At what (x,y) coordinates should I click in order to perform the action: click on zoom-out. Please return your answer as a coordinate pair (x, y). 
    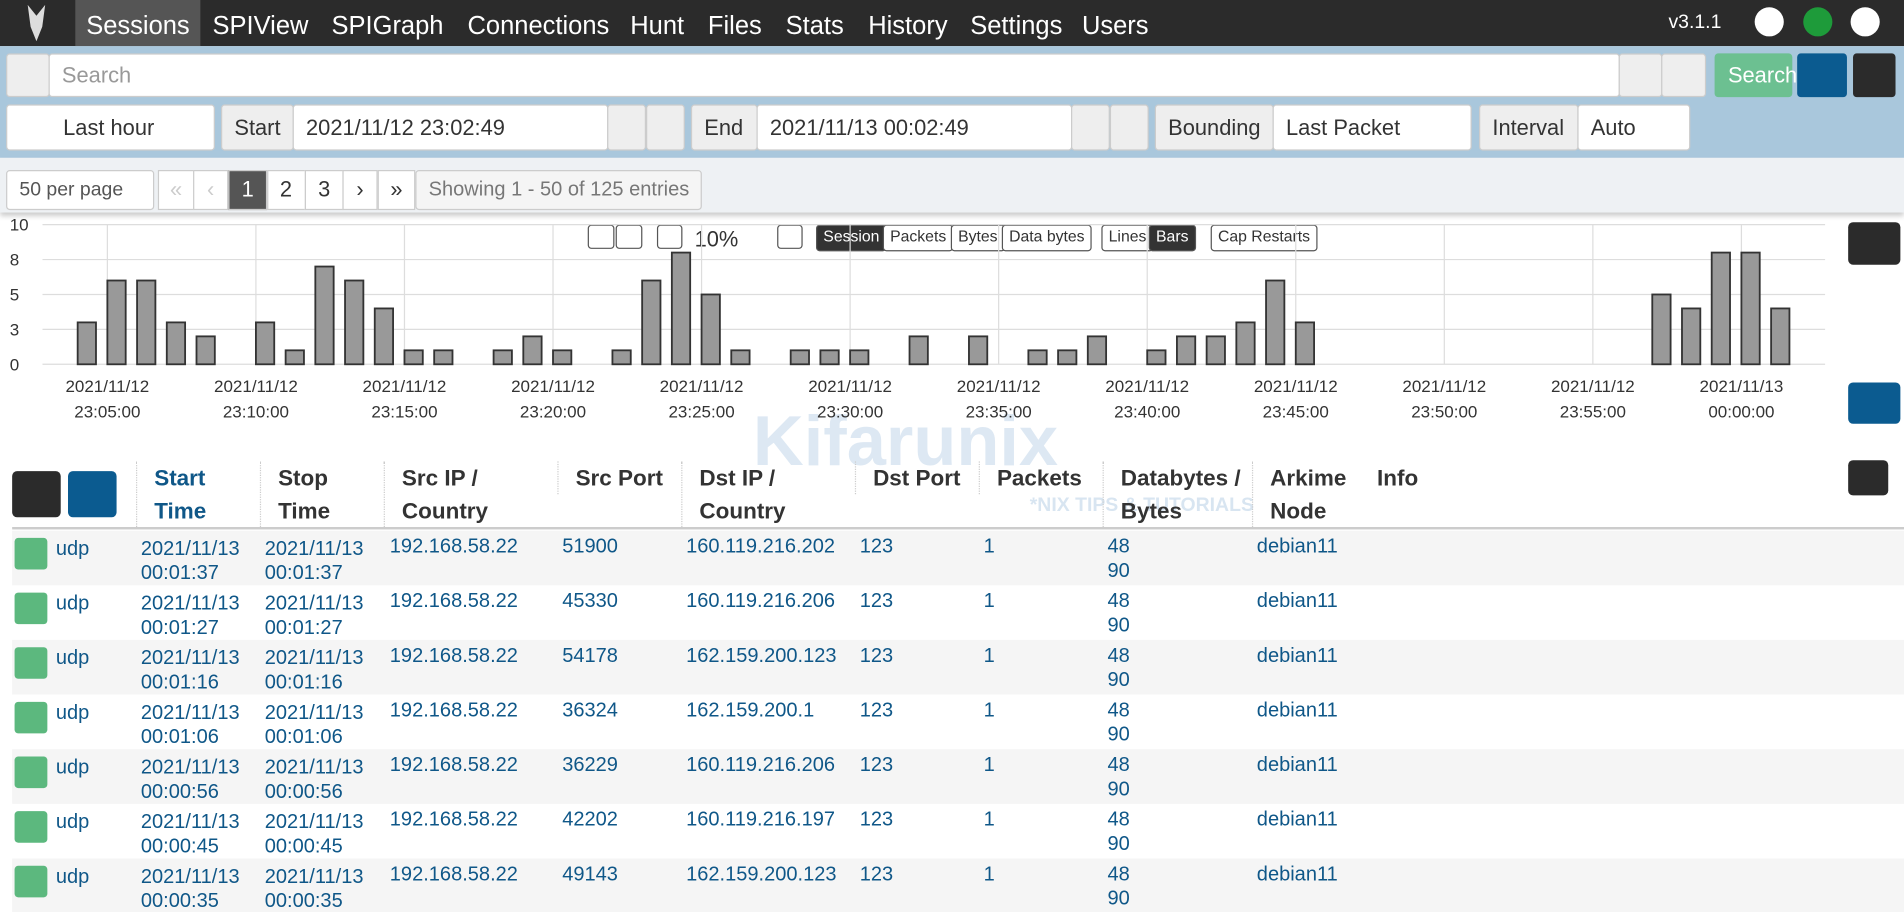
    Looking at the image, I should click on (601, 236).